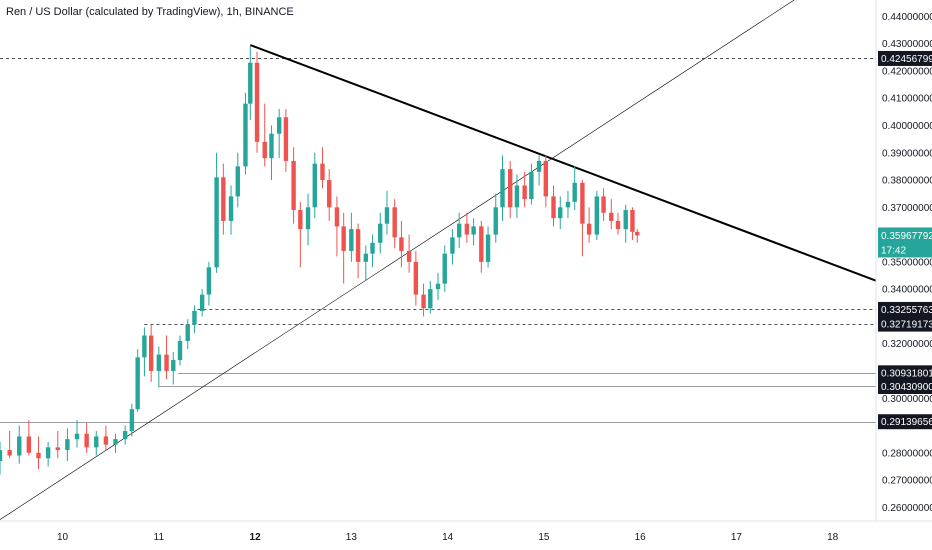 This screenshot has width=932, height=550. Describe the element at coordinates (907, 290) in the screenshot. I see `price-tick-label: 0.34000000` at that location.